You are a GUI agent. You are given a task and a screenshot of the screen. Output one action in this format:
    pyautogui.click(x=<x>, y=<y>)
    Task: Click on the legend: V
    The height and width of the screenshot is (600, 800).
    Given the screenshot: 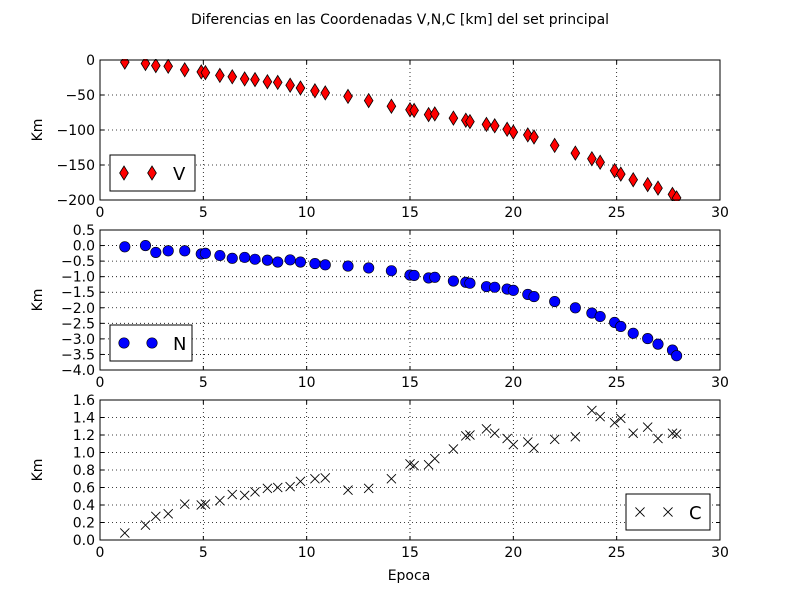 What is the action you would take?
    pyautogui.click(x=152, y=173)
    